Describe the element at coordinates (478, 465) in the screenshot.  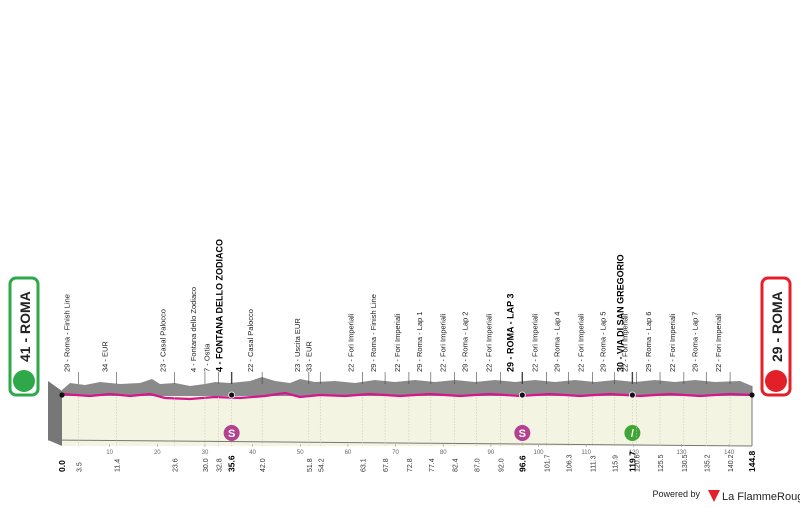
I see `waypoint-km: 87.0` at that location.